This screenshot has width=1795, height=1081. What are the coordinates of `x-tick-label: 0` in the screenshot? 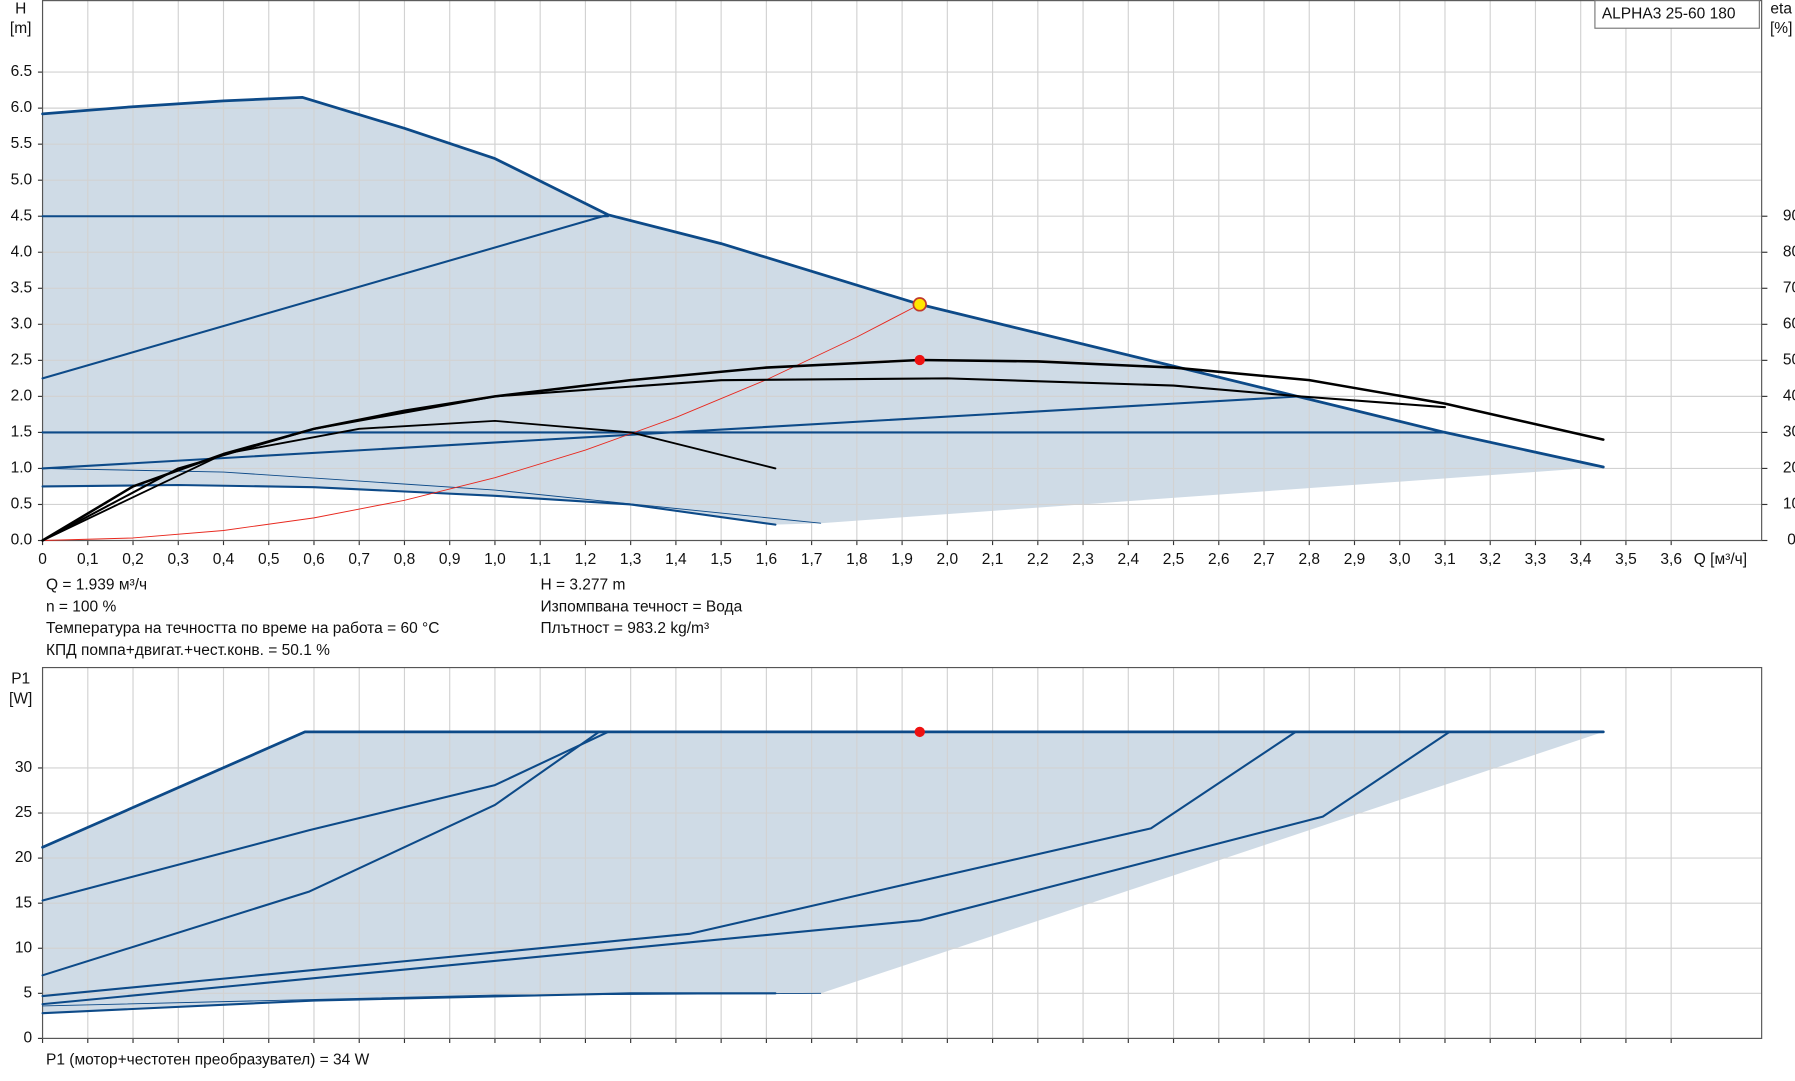 It's located at (42, 559).